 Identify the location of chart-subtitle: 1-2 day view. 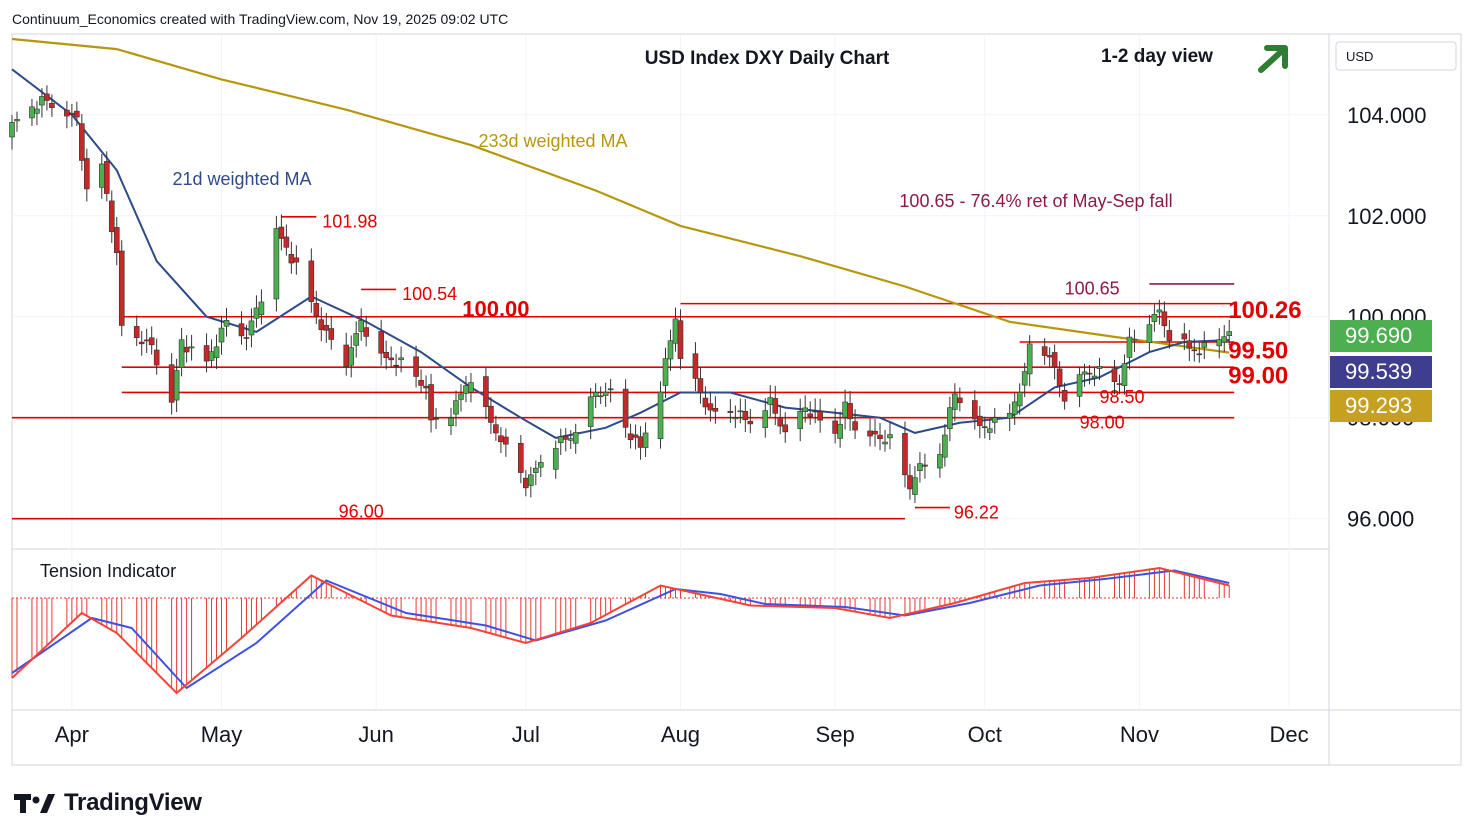
(1157, 56).